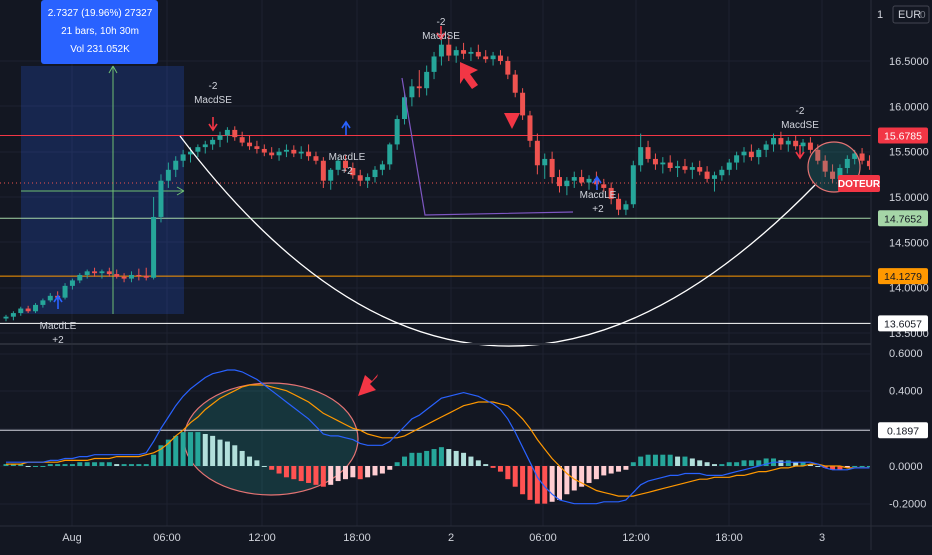  I want to click on signal-label: +2, so click(598, 209).